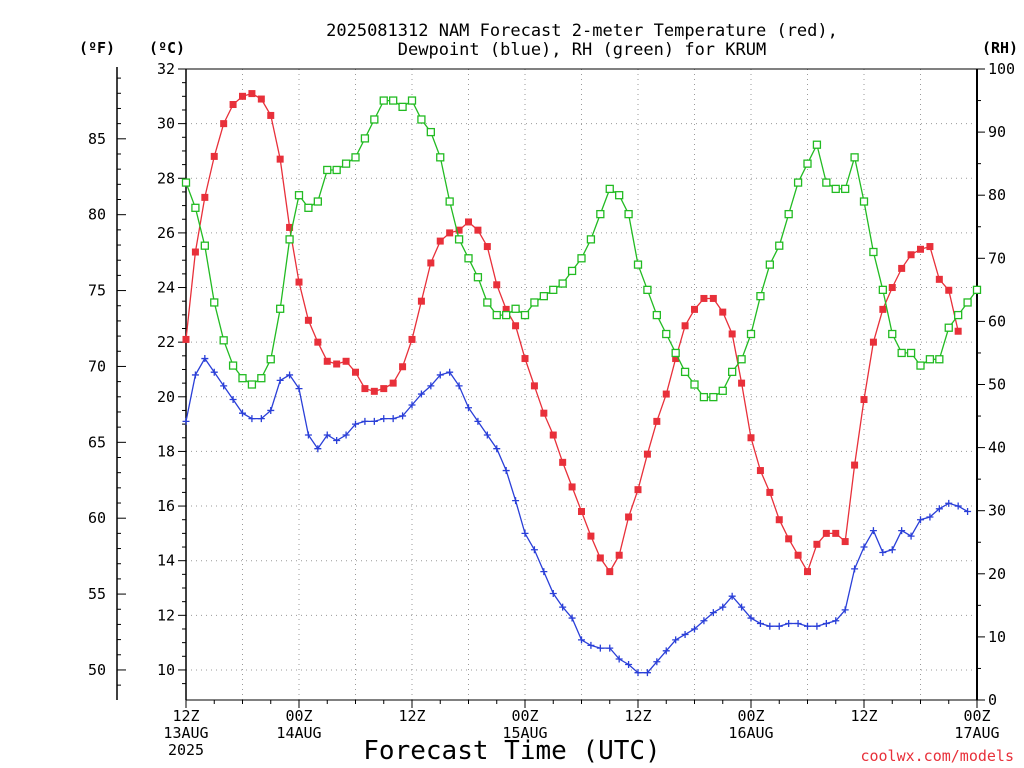 The height and width of the screenshot is (768, 1024). Describe the element at coordinates (166, 288) in the screenshot. I see `celsius-tick-label: 24` at that location.